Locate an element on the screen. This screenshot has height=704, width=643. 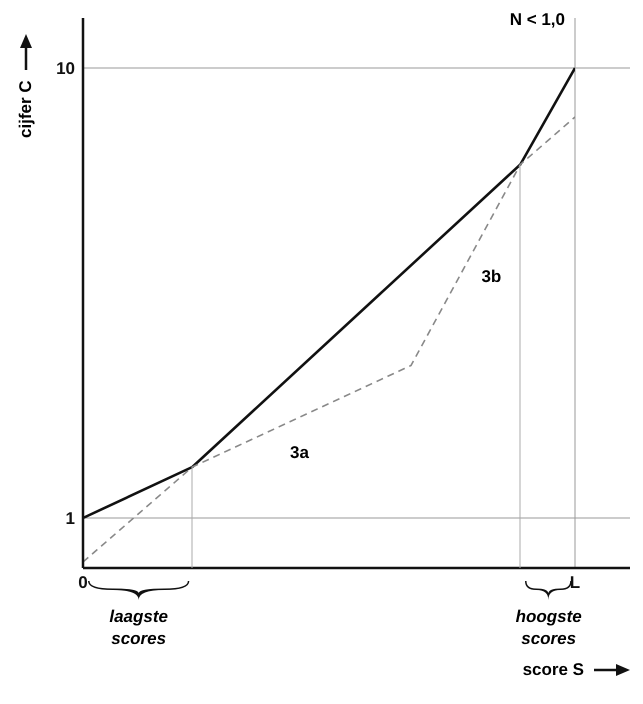
x-axis-title: score S is located at coordinates (553, 670).